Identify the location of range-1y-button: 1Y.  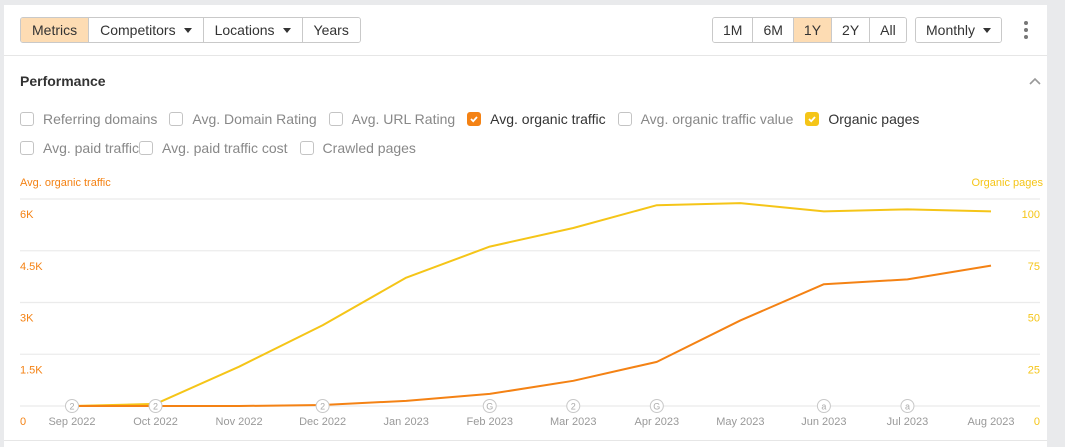
(813, 30).